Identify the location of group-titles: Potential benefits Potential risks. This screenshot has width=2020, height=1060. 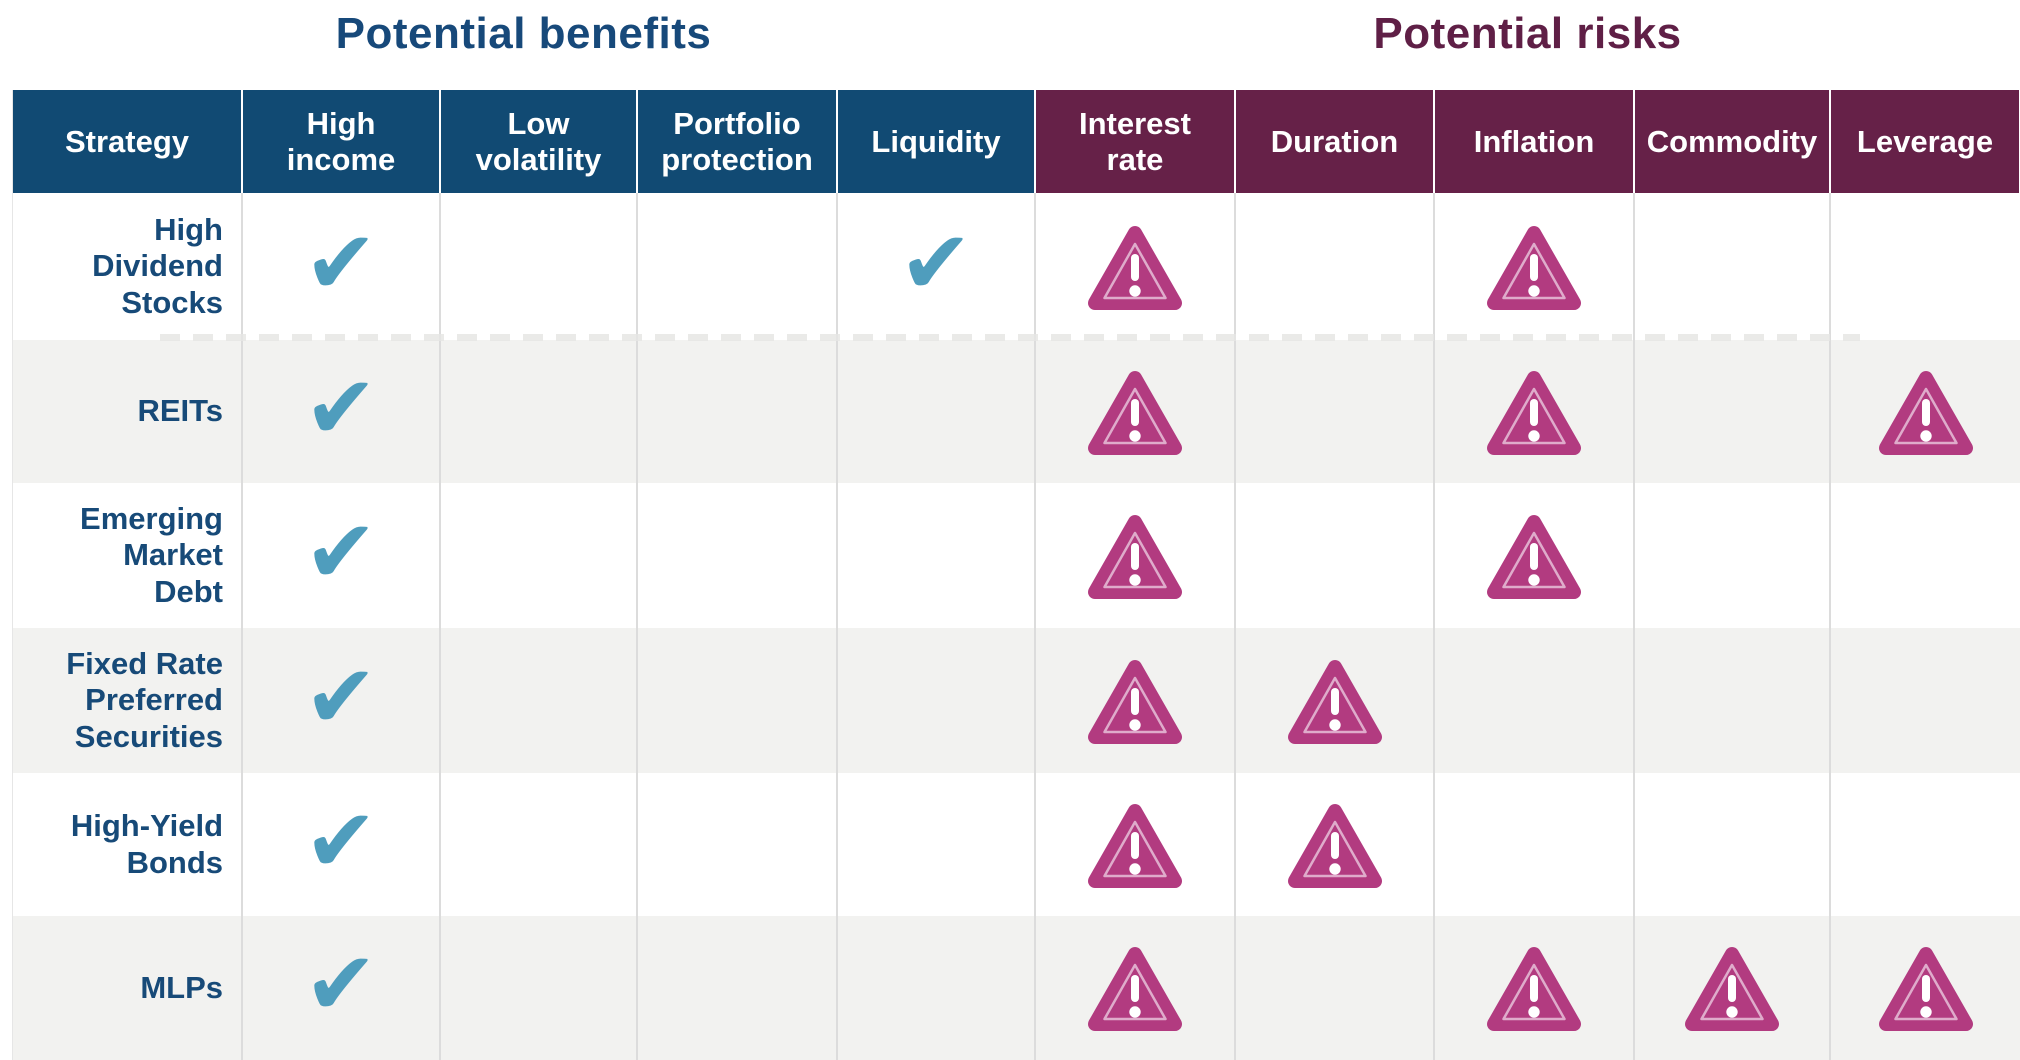
(1010, 45).